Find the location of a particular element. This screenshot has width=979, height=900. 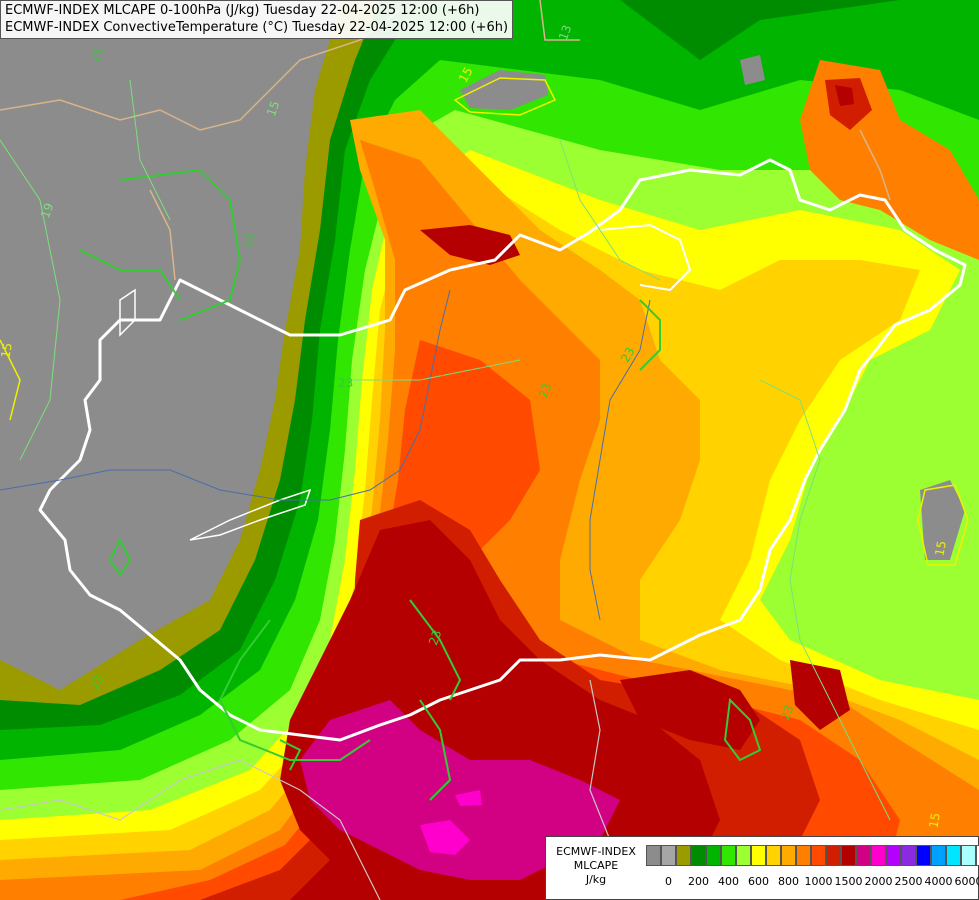

contour-label: 13 is located at coordinates (565, 32).